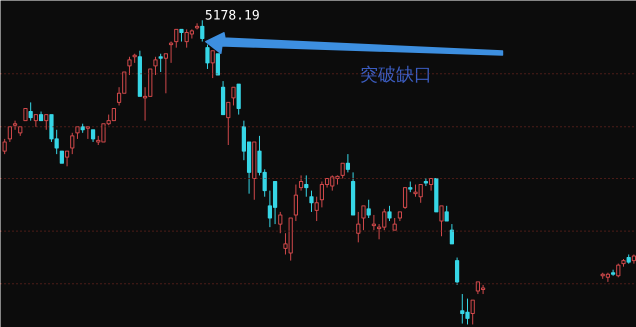 This screenshot has width=636, height=327. I want to click on annotation: 突破缺口, so click(396, 75).